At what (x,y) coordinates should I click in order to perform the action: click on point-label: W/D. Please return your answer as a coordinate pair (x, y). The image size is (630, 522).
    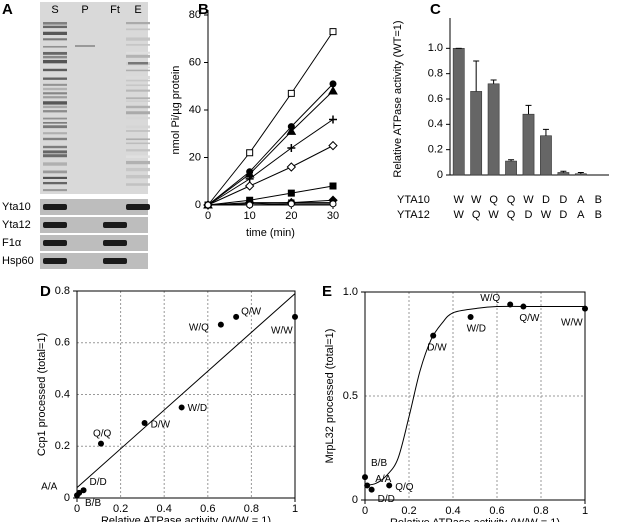
    Looking at the image, I should click on (197, 408).